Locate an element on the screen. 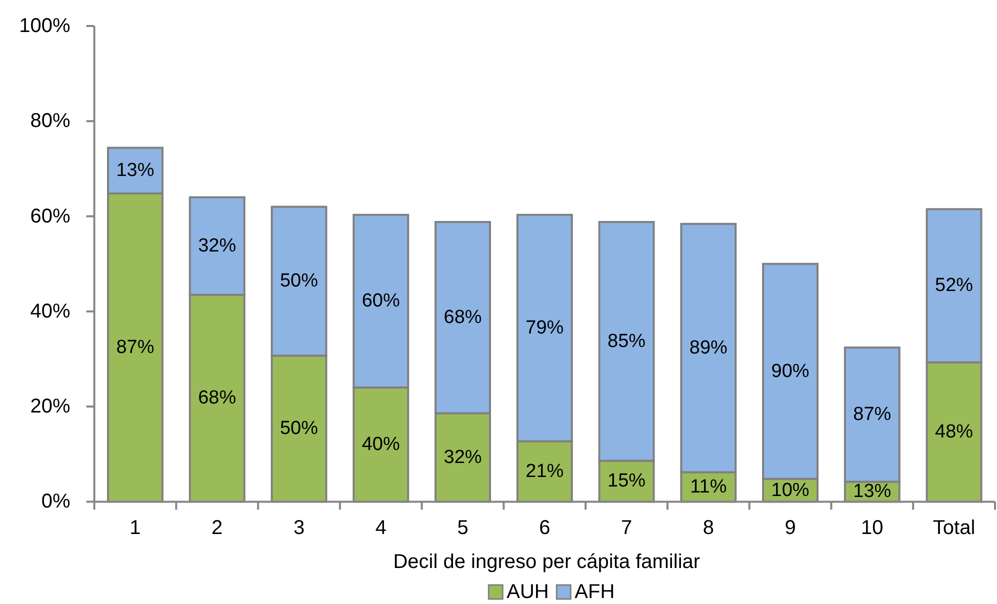  x-tick-label: 10 is located at coordinates (872, 528).